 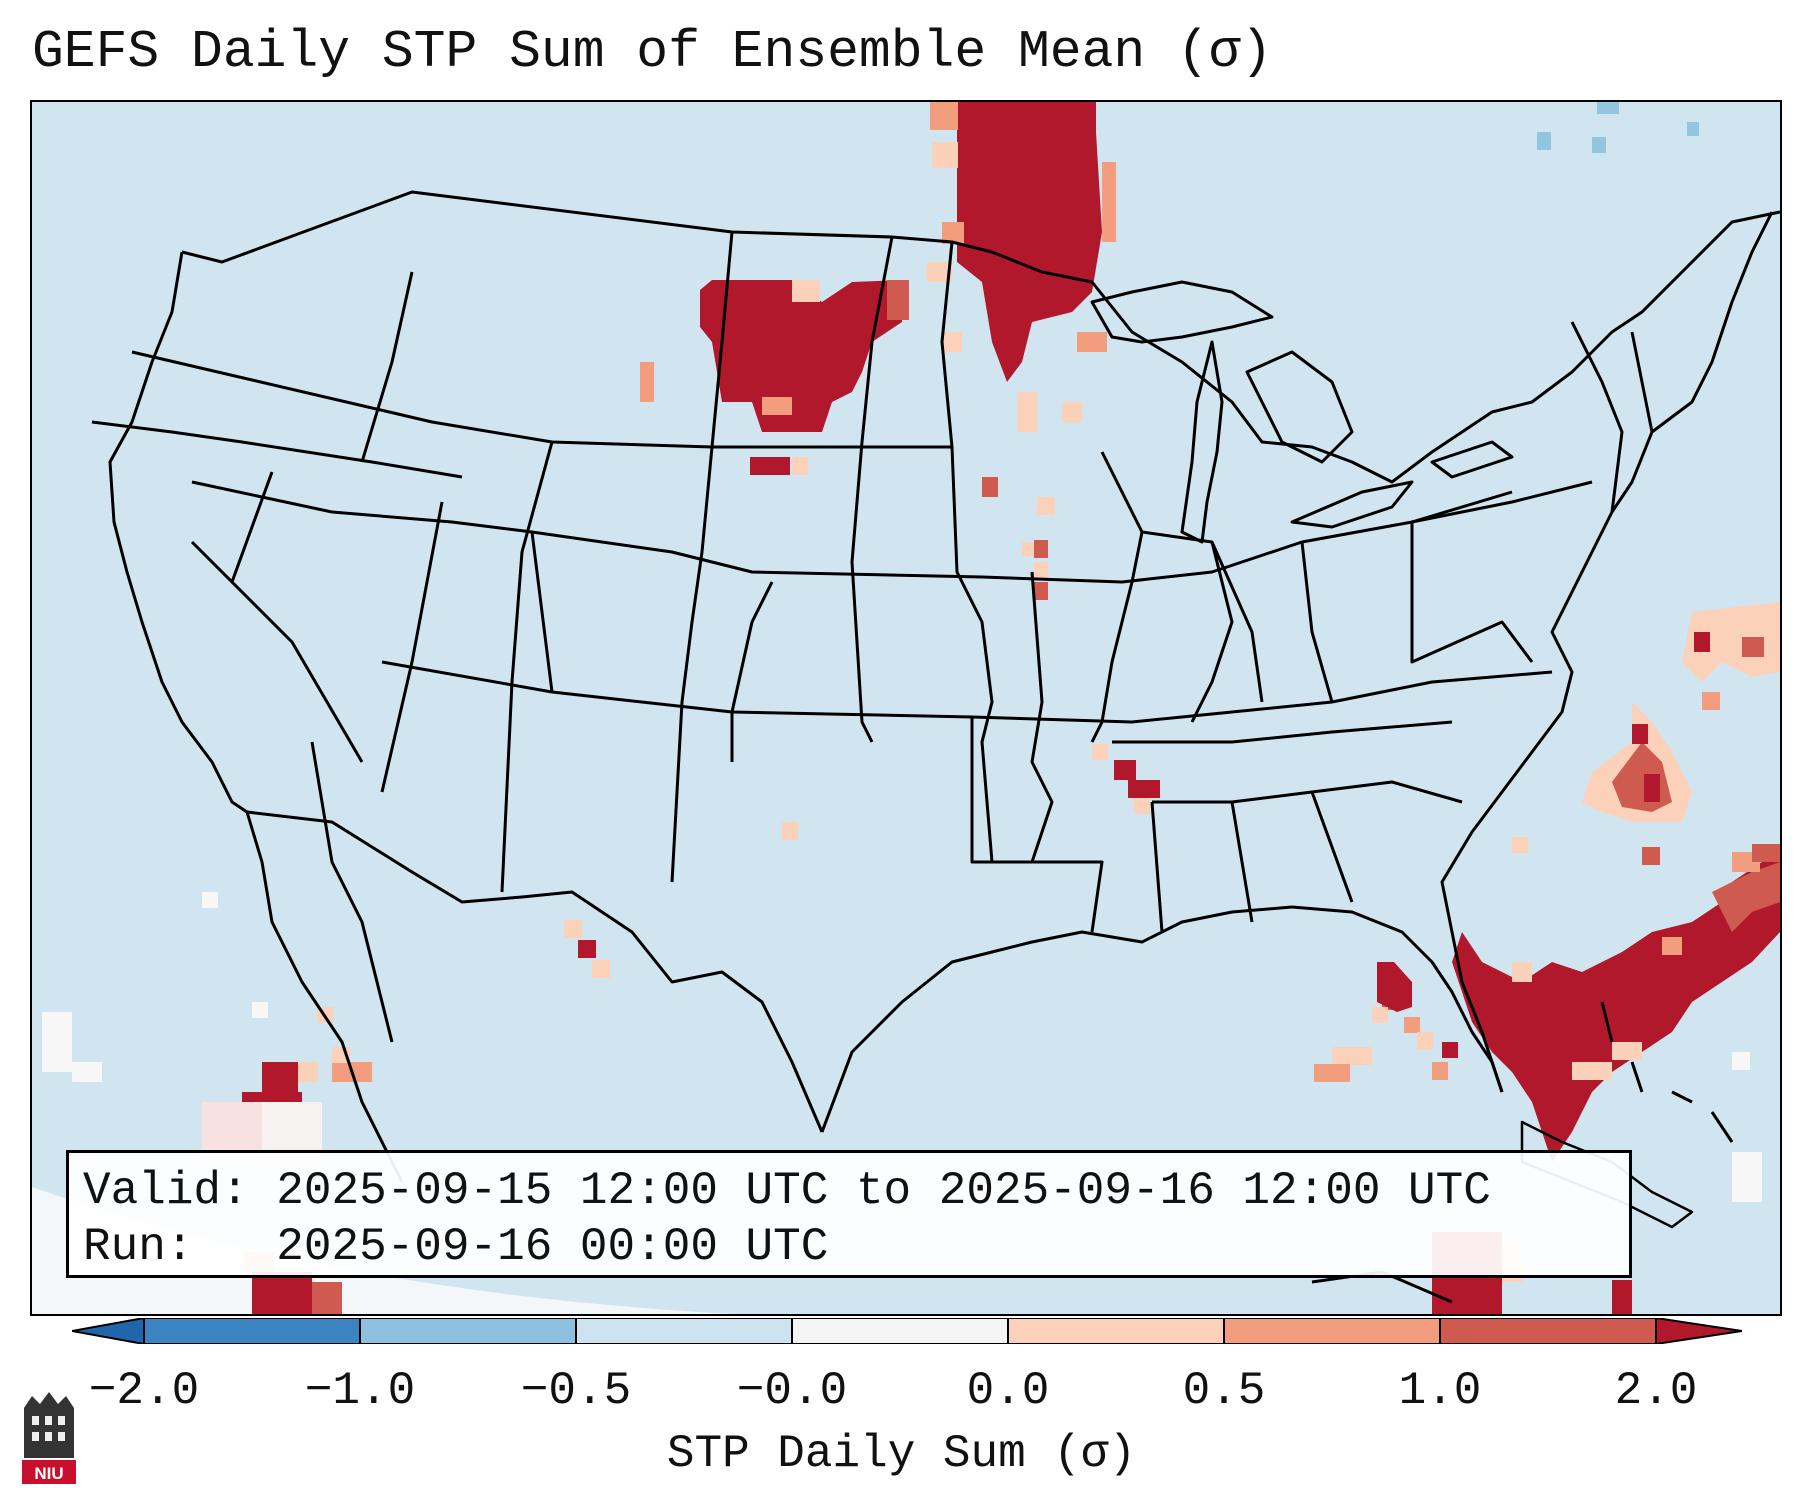 I want to click on tick-label: −1.0, so click(x=360, y=1391).